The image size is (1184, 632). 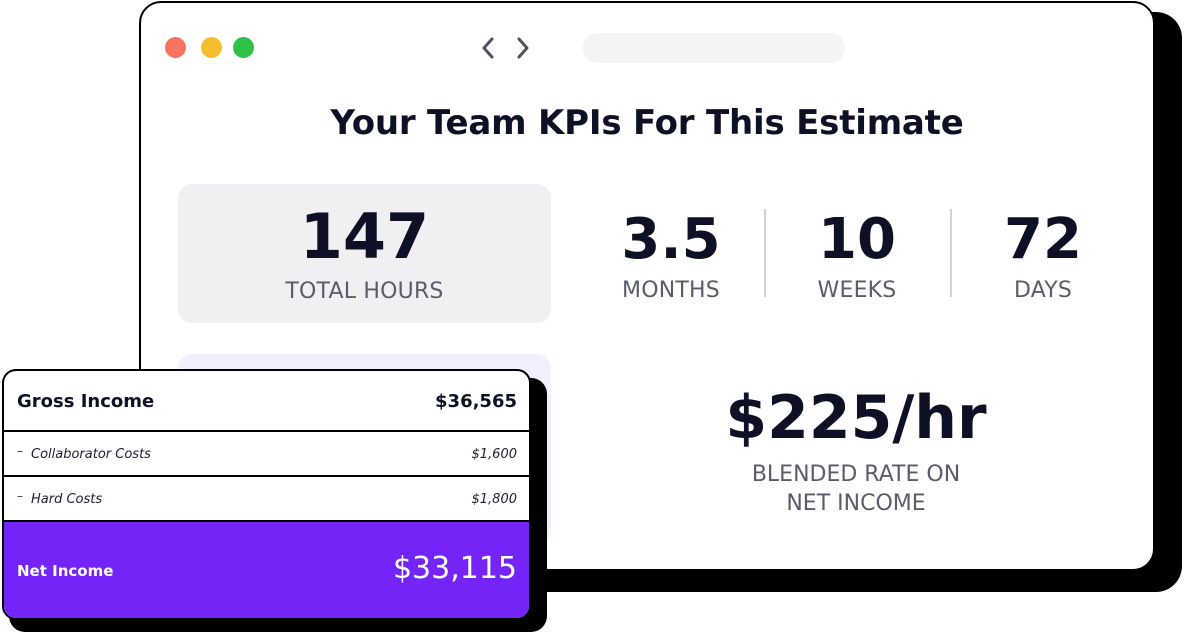 I want to click on days-label: DAYS, so click(x=1043, y=290).